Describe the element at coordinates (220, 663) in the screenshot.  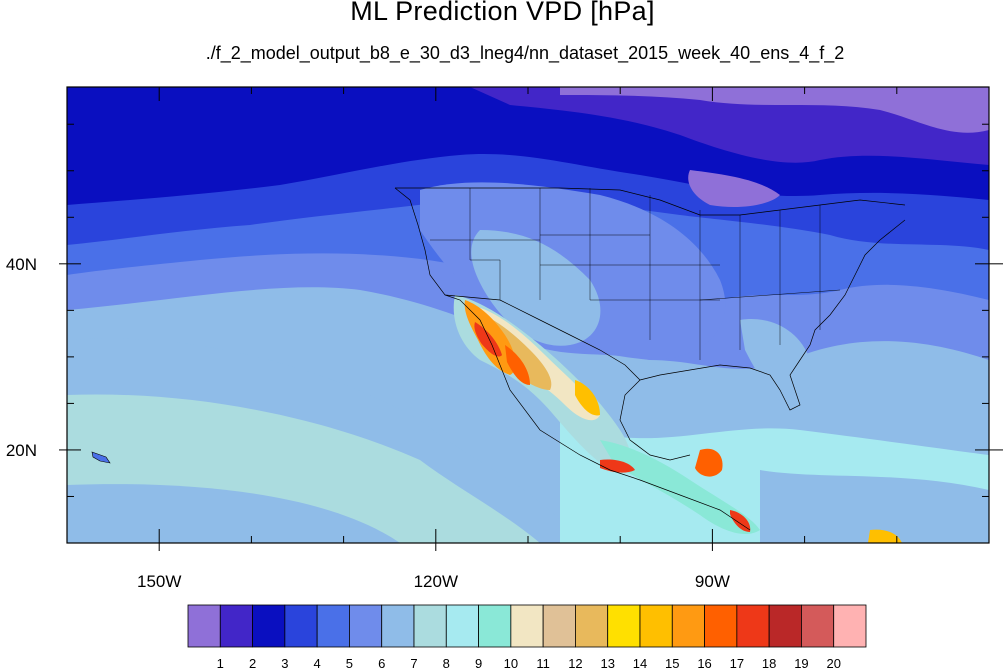
I see `colorbar-label: 1` at that location.